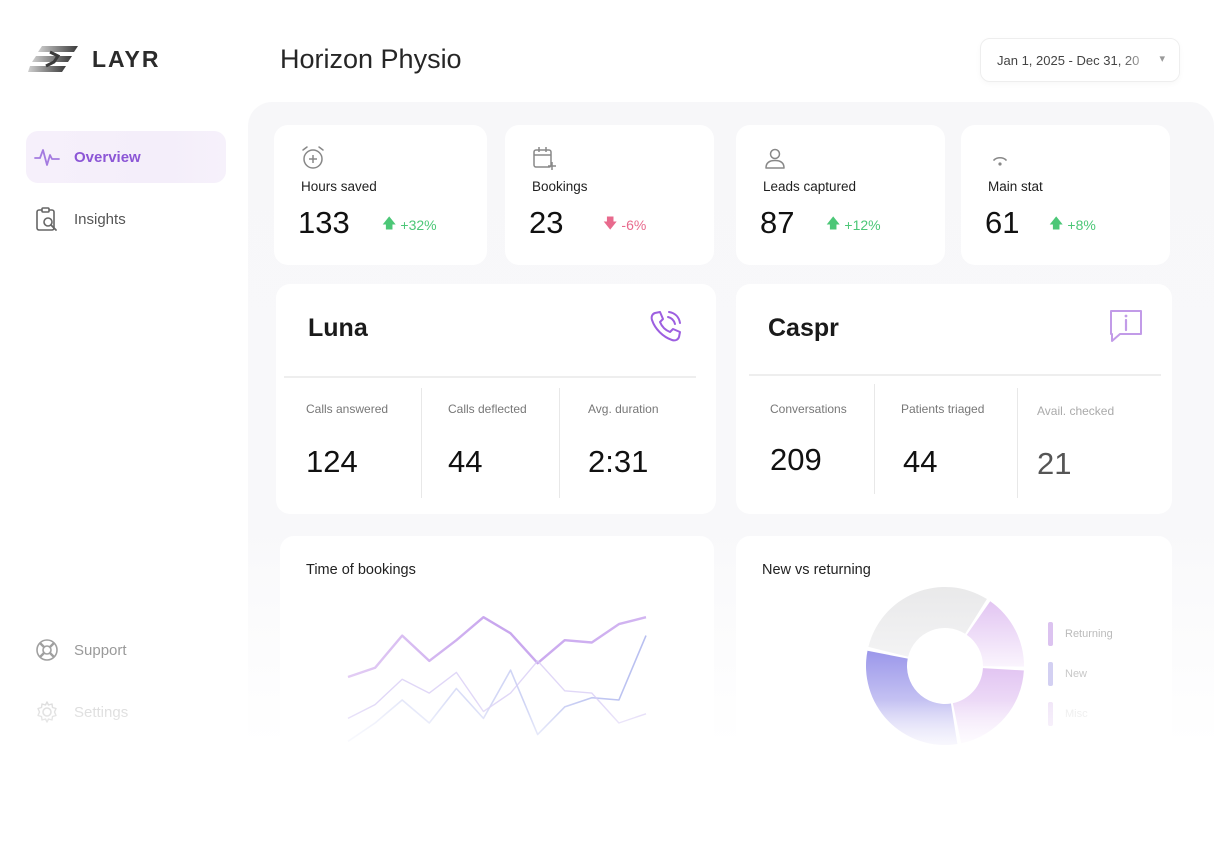 Image resolution: width=1214 pixels, height=849 pixels. Describe the element at coordinates (47, 157) in the screenshot. I see `pulse-icon` at that location.